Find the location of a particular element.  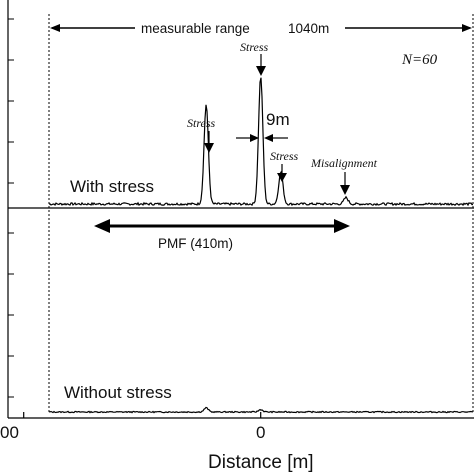

panel-label-without-stress: Without stress is located at coordinates (118, 392).